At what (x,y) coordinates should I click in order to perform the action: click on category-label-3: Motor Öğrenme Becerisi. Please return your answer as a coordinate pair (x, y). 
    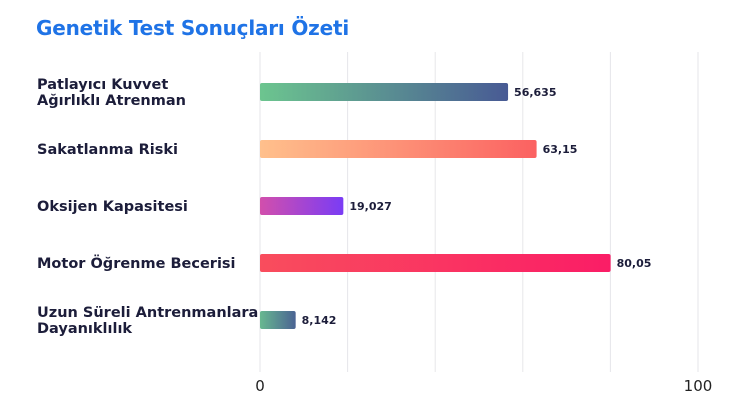
    Looking at the image, I should click on (136, 263).